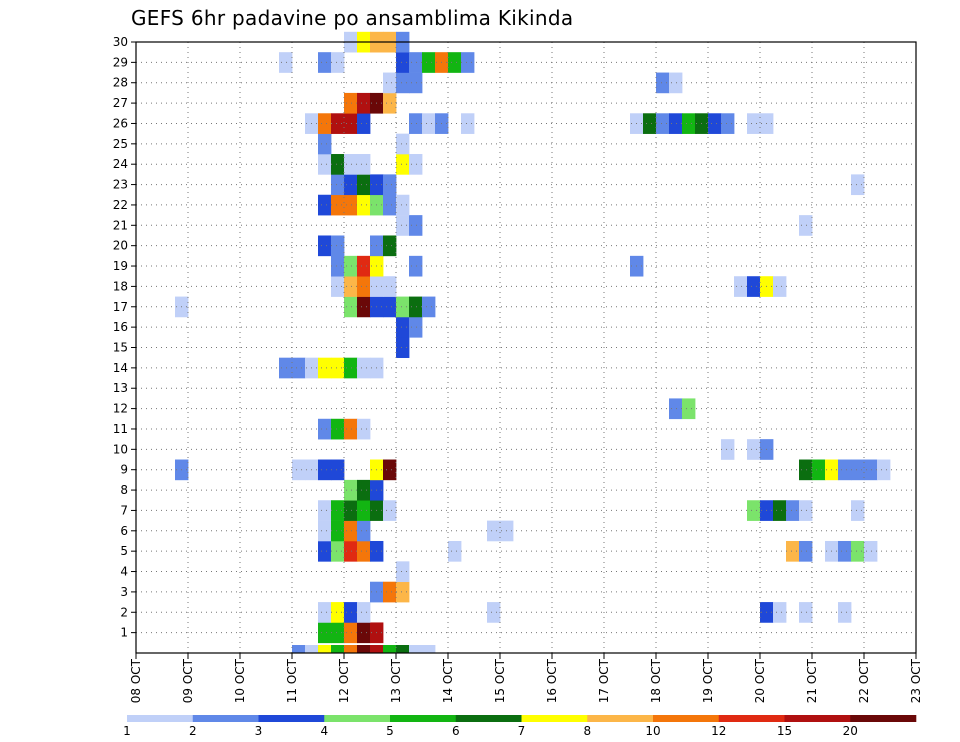 This screenshot has height=742, width=960. Describe the element at coordinates (120, 388) in the screenshot. I see `y-tick-label: 13` at that location.